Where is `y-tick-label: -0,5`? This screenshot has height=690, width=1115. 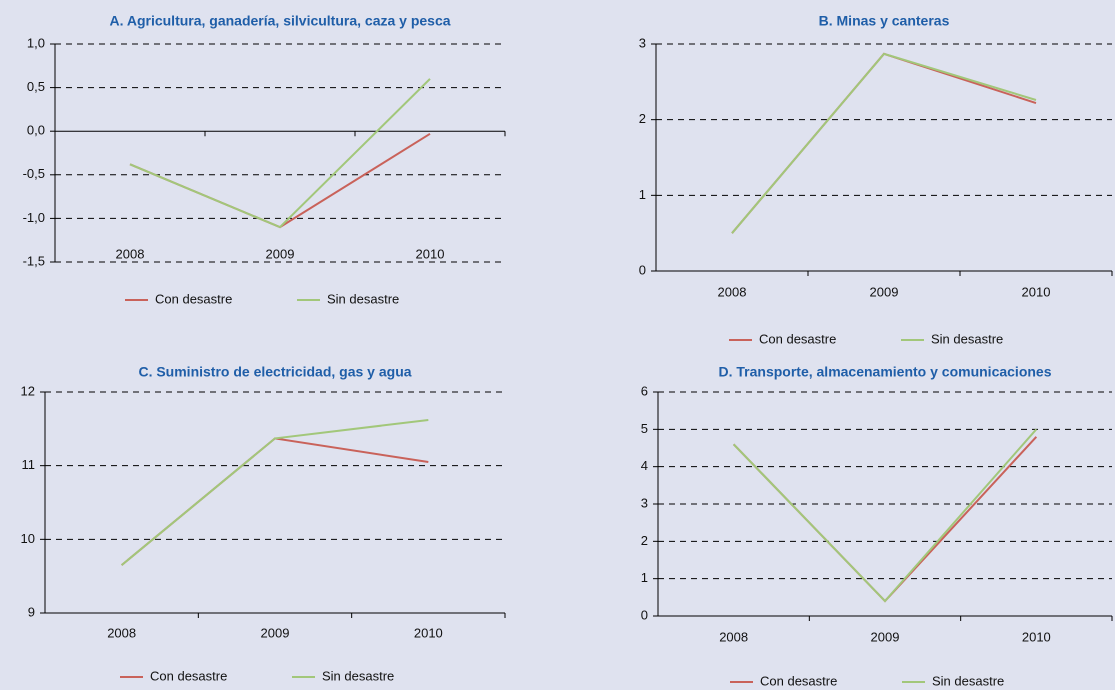 y-tick-label: -0,5 is located at coordinates (34, 173).